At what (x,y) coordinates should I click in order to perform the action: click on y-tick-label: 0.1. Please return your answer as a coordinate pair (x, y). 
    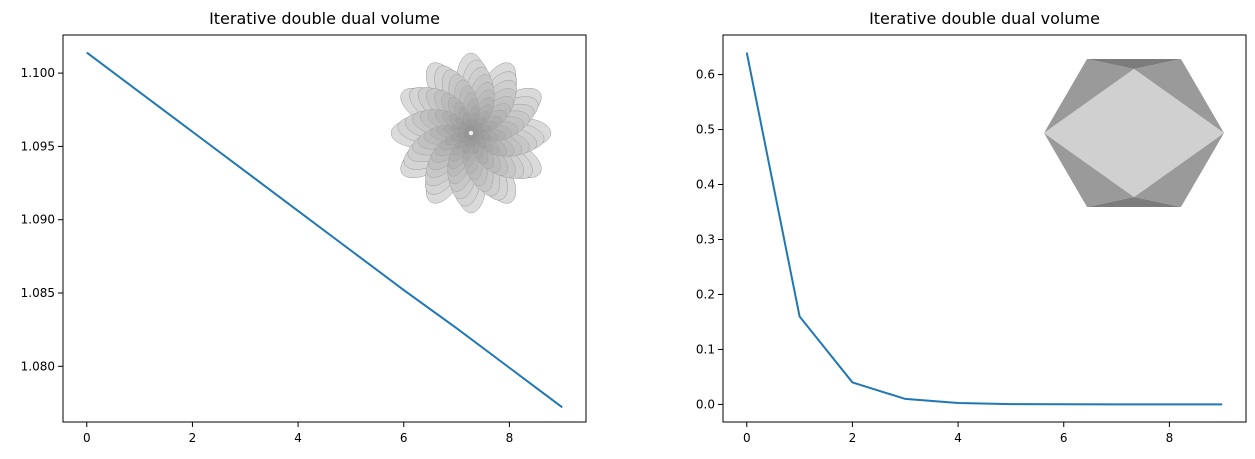
    Looking at the image, I should click on (705, 349).